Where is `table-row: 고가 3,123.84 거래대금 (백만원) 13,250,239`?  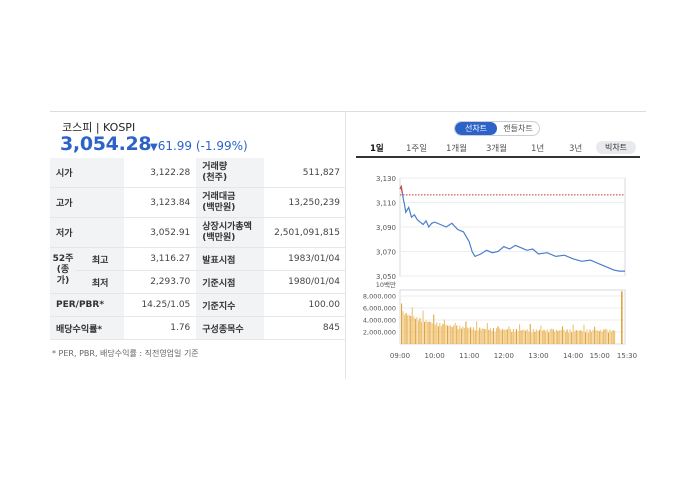 table-row: 고가 3,123.84 거래대금 (백만원) 13,250,239 is located at coordinates (198, 202).